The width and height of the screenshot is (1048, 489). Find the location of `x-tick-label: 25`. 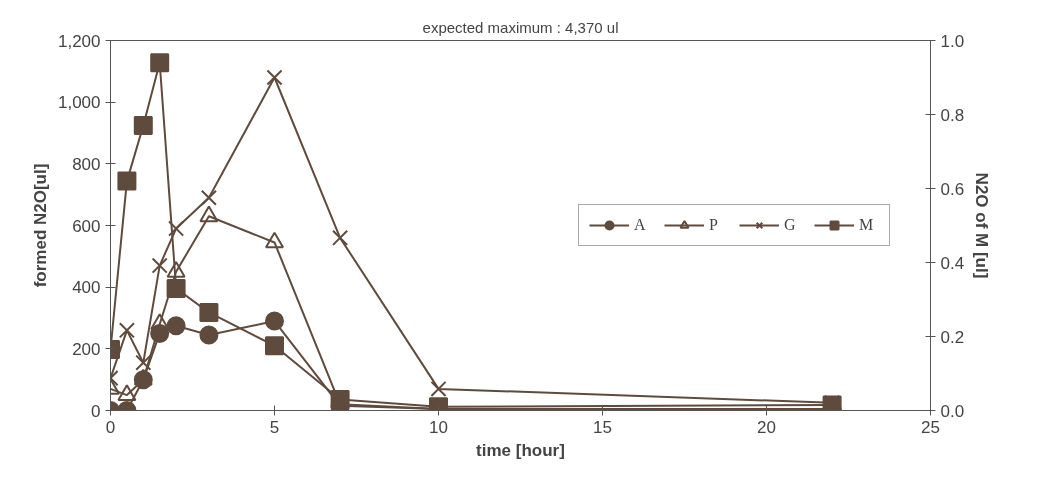

x-tick-label: 25 is located at coordinates (930, 427).